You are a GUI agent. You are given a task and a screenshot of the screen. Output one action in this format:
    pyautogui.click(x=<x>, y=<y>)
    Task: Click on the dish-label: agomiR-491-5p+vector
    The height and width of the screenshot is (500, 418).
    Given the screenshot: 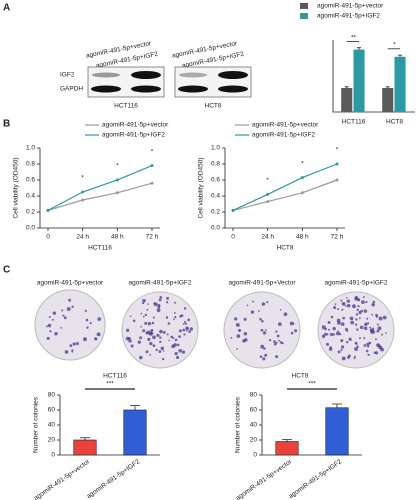 What is the action you would take?
    pyautogui.click(x=70, y=283)
    